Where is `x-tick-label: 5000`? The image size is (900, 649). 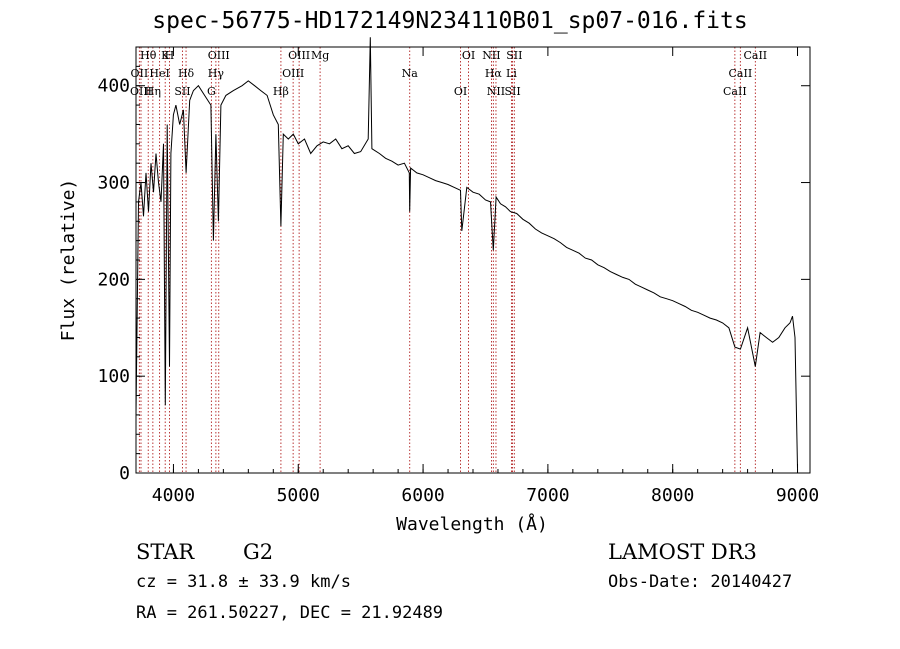
x-tick-label: 5000 is located at coordinates (298, 495).